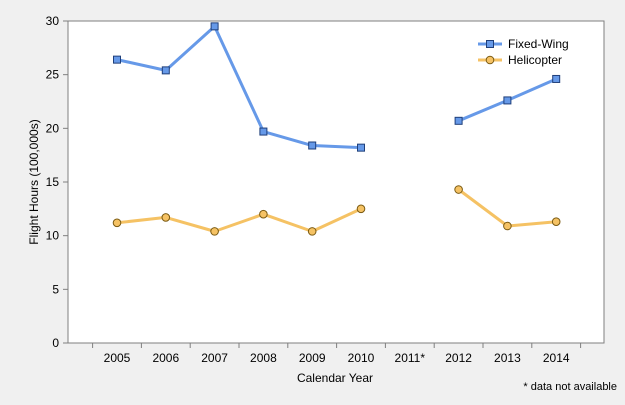 The height and width of the screenshot is (405, 625). I want to click on x-tick-label: 2011*, so click(410, 358).